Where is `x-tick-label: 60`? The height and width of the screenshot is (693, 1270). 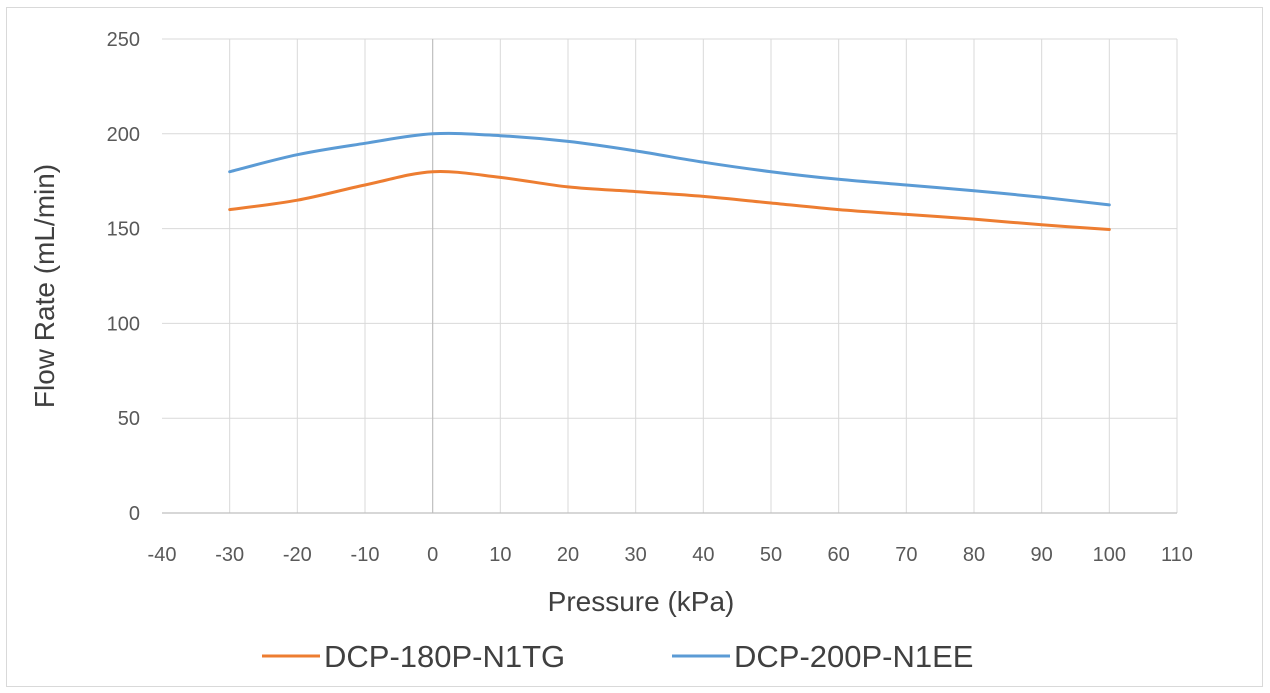
x-tick-label: 60 is located at coordinates (839, 555).